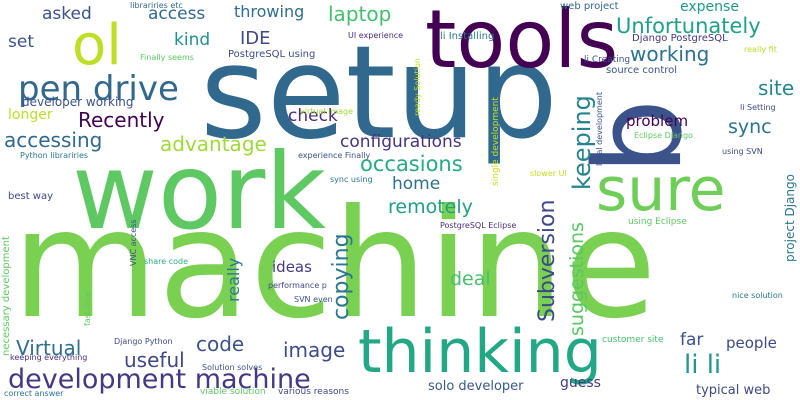  Describe the element at coordinates (156, 5) in the screenshot. I see `word-librariries-etc: librariries etc` at that location.